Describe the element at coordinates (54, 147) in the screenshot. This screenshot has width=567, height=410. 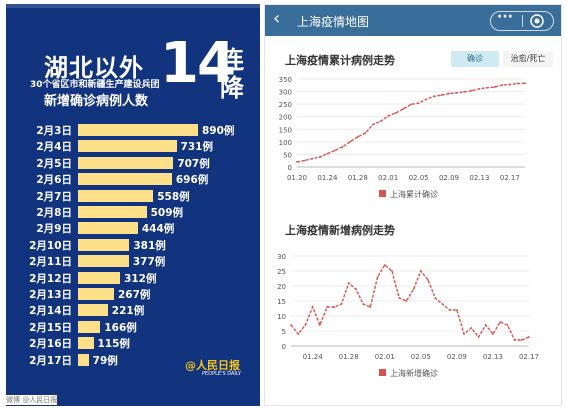
I see `poster-bar-date: 2月4日` at that location.